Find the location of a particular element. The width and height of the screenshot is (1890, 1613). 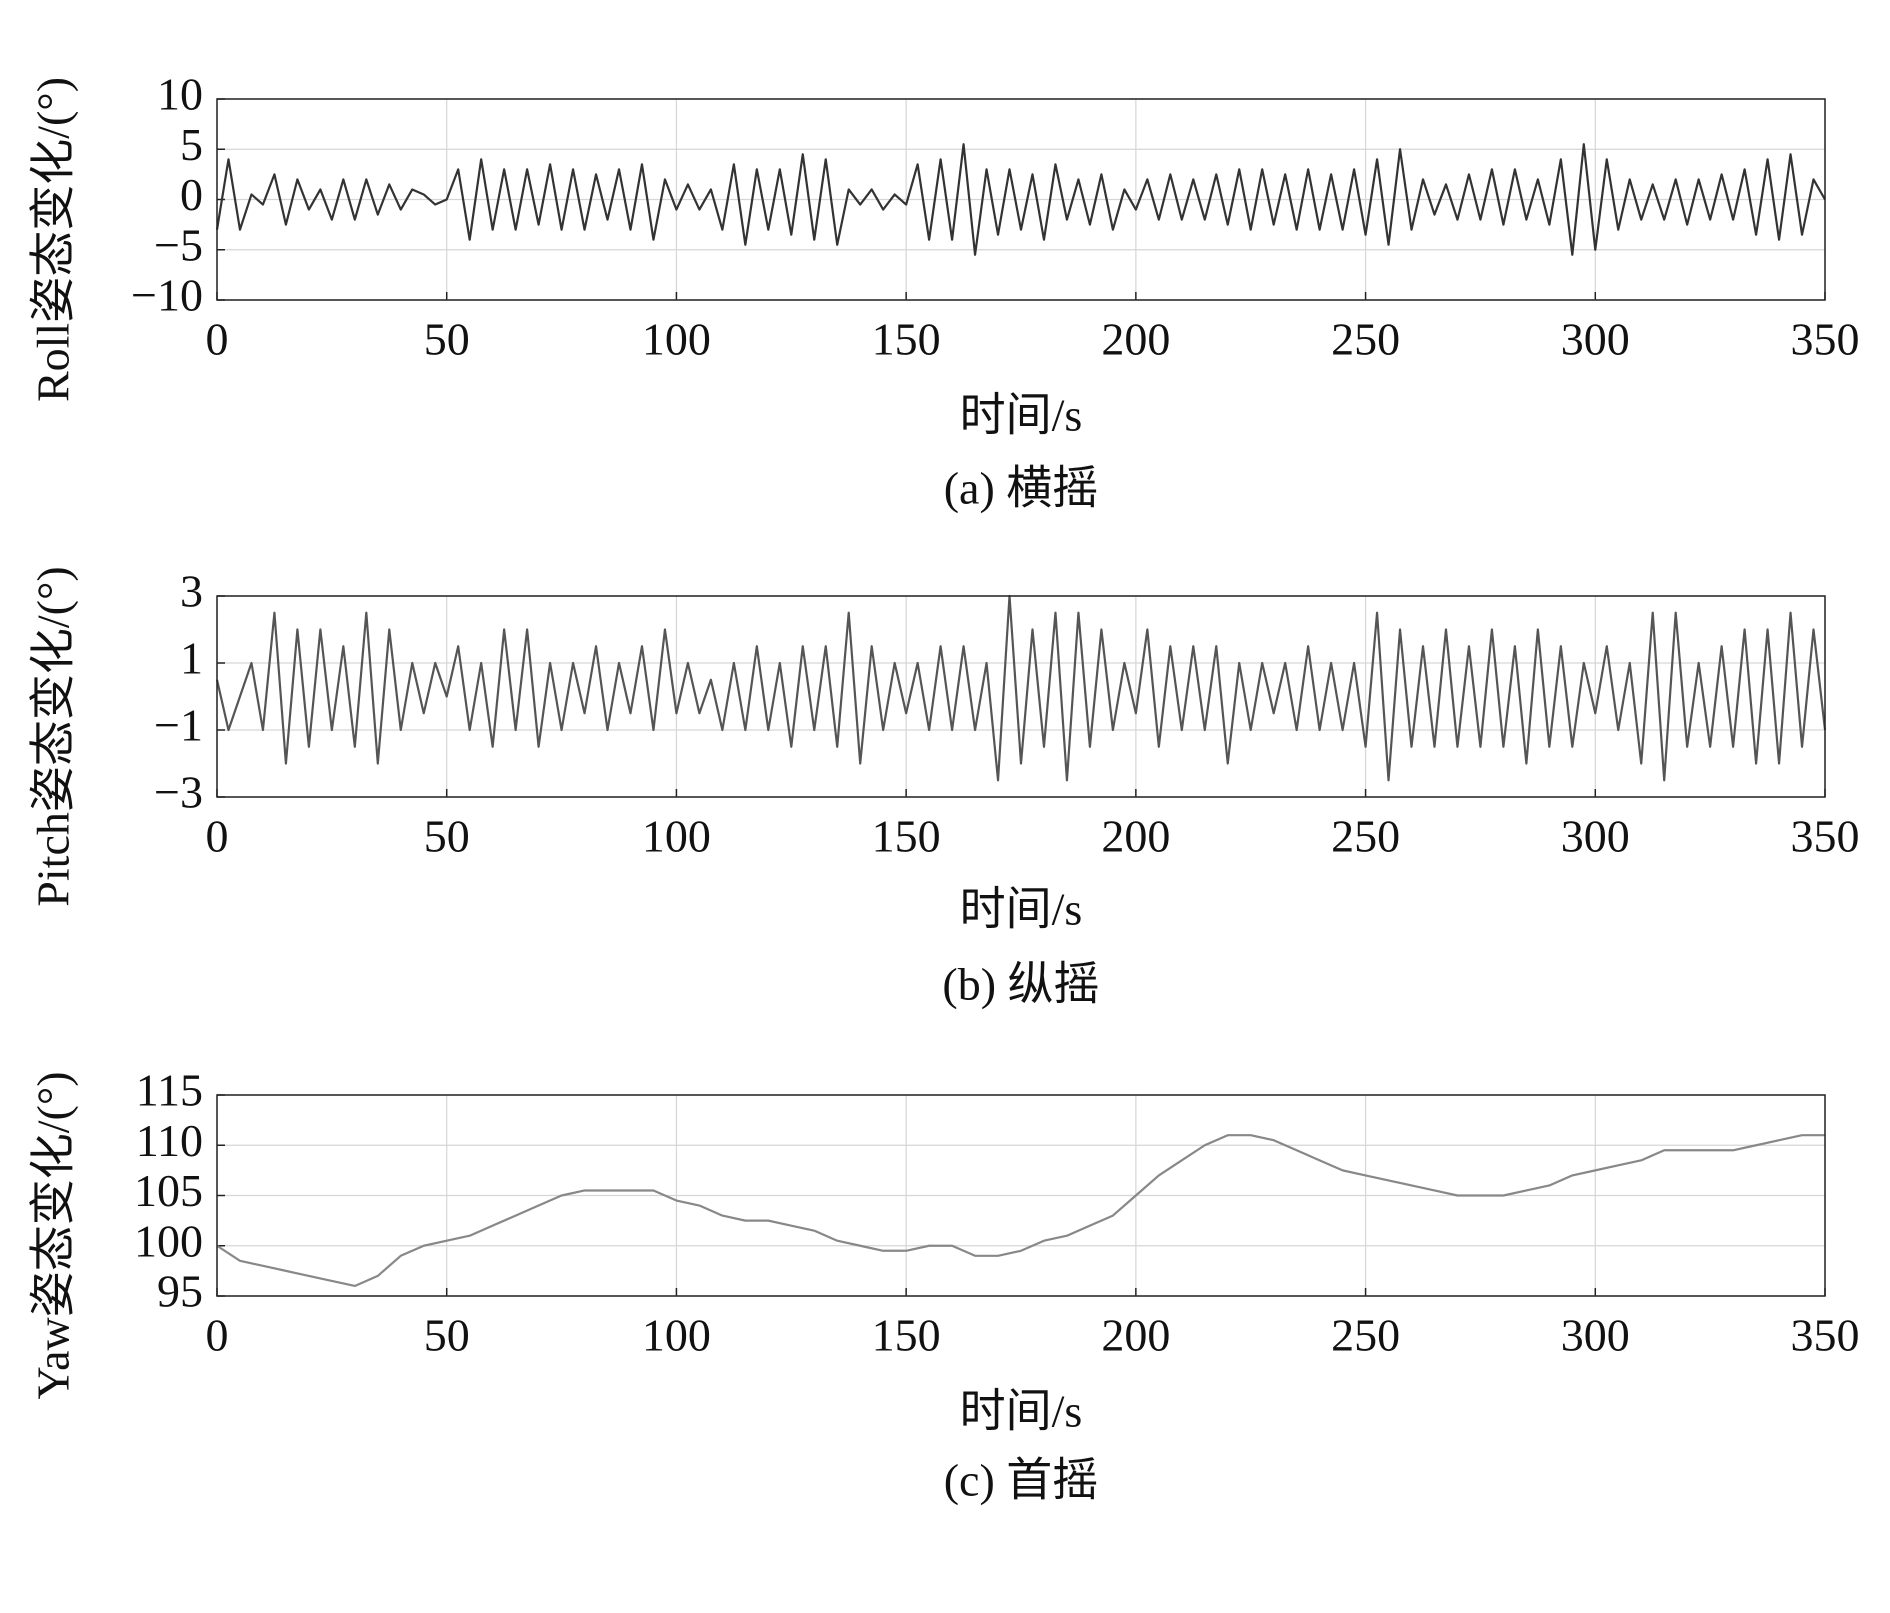

y-tick-label: 1 is located at coordinates (191, 658).